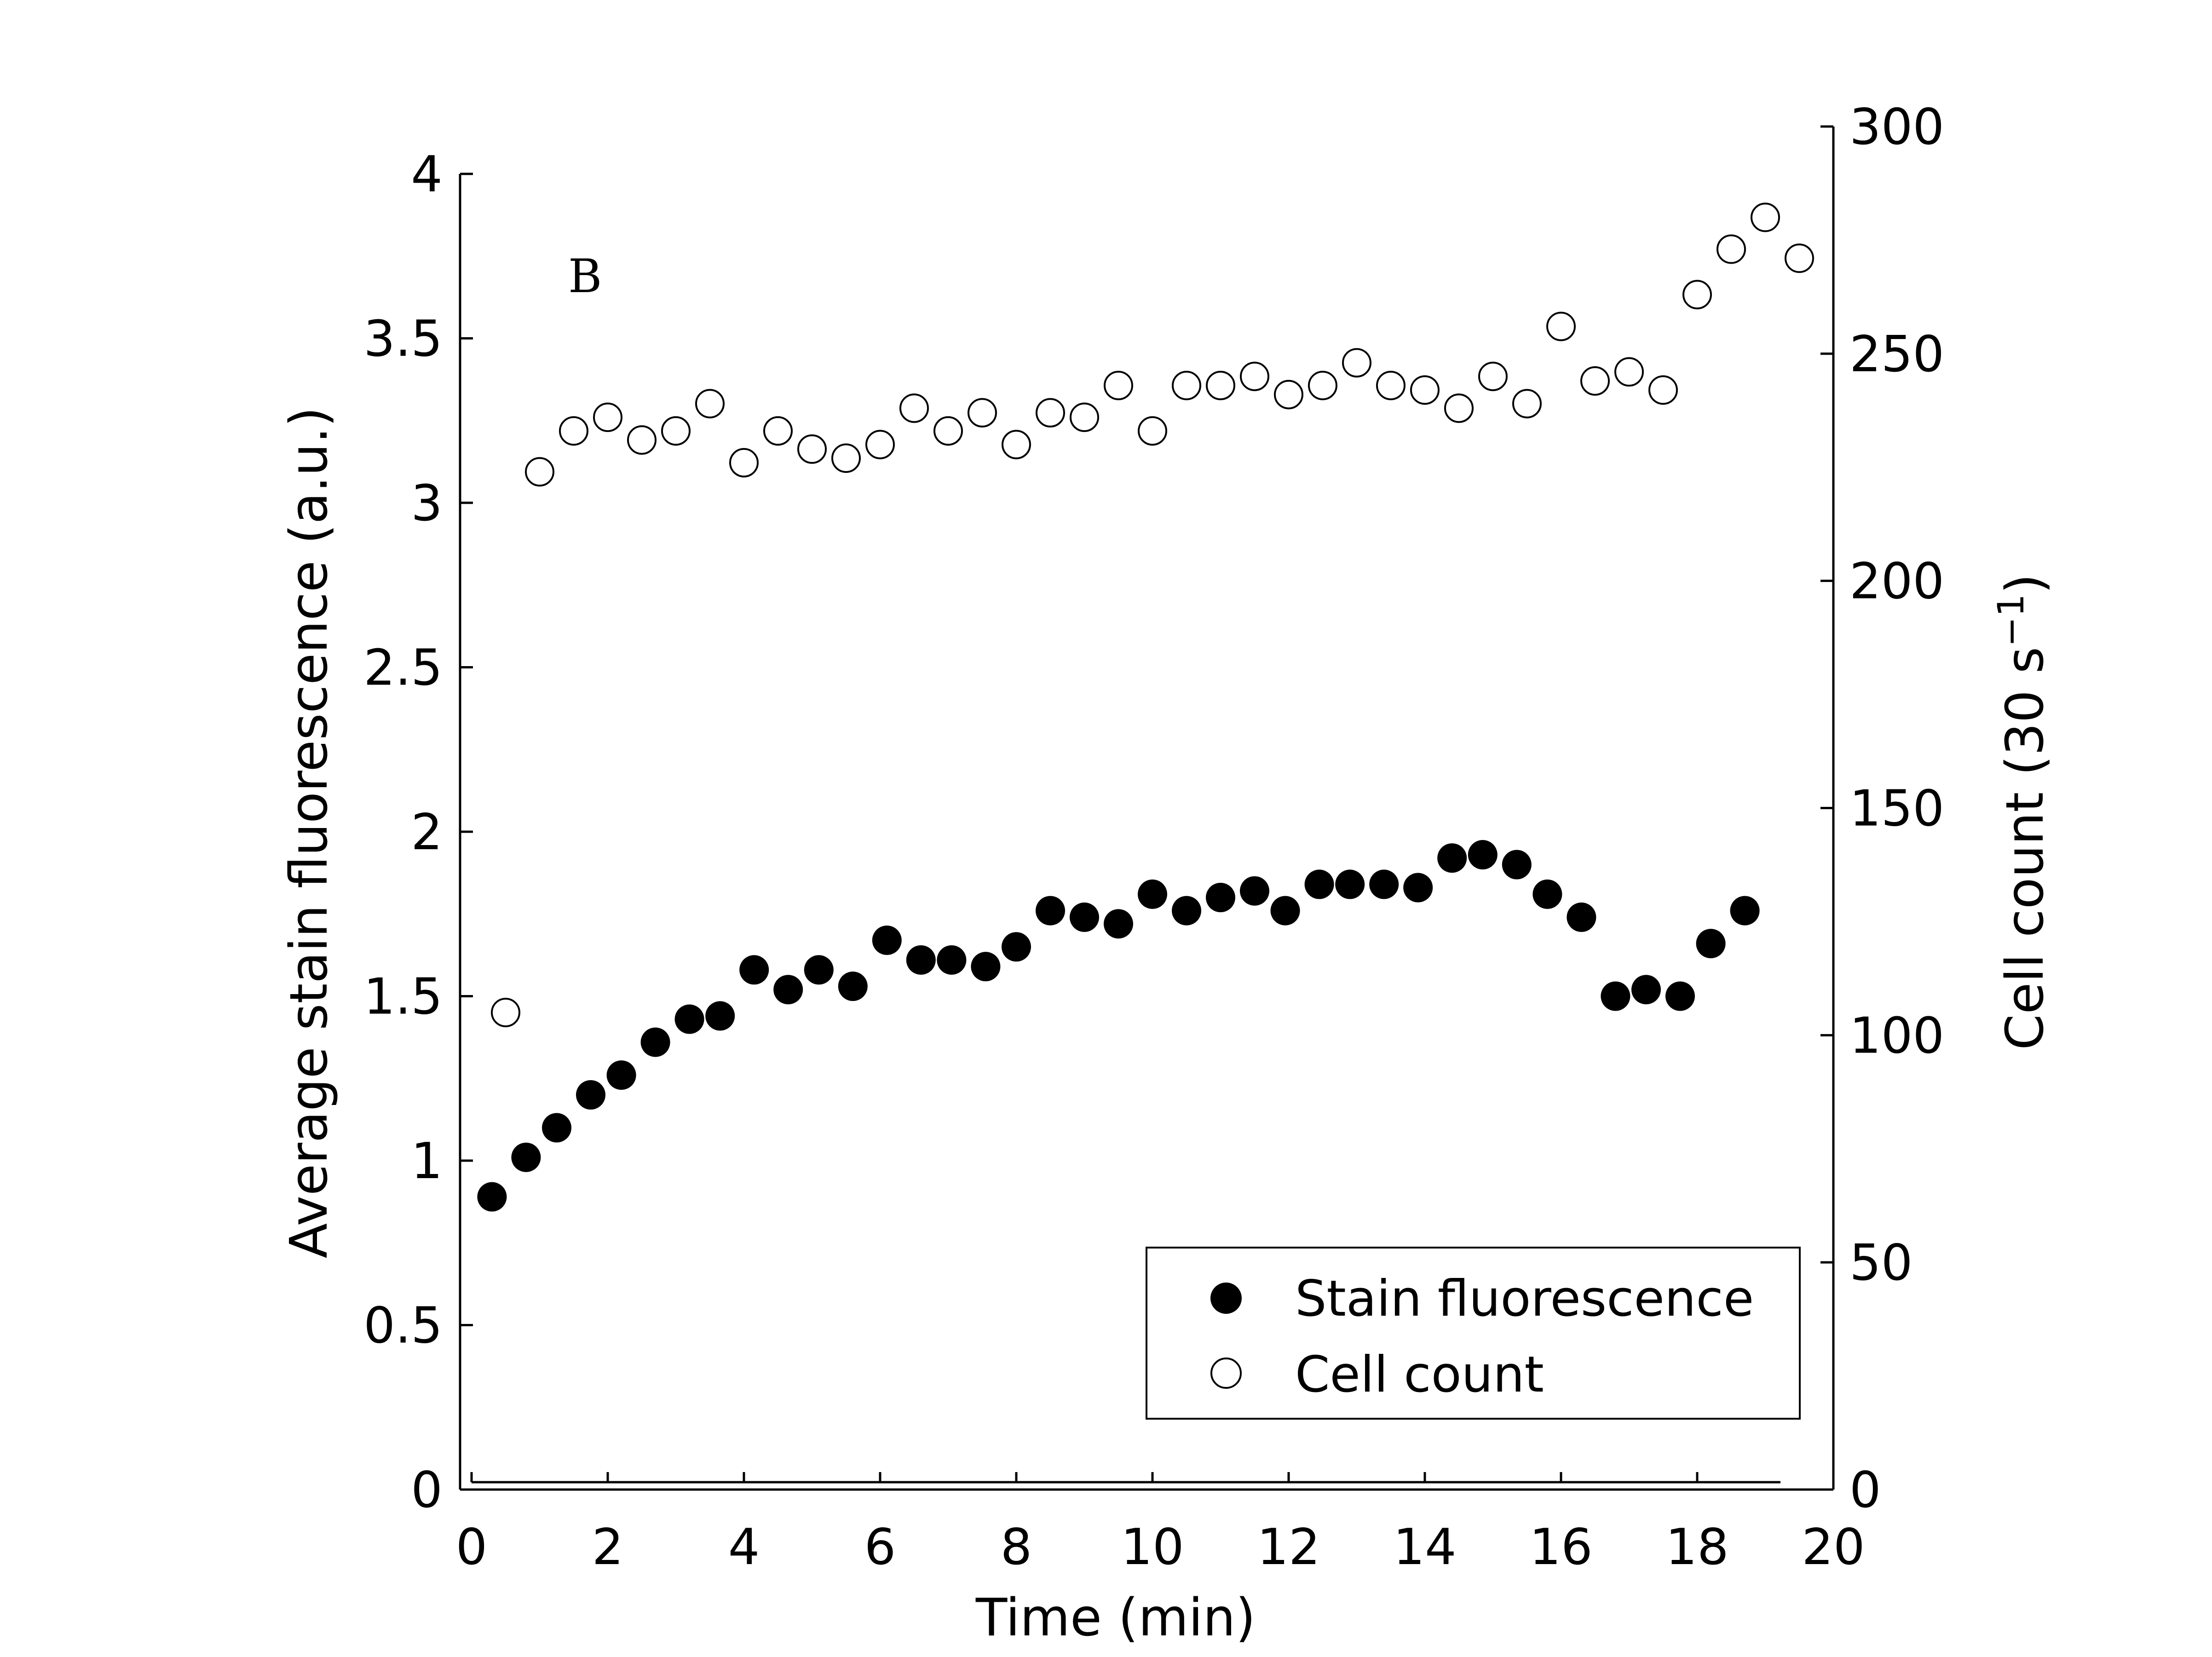 Image resolution: width=2212 pixels, height=1657 pixels. I want to click on left-y-axis-label: Average stain fluorescence (a.u.), so click(309, 833).